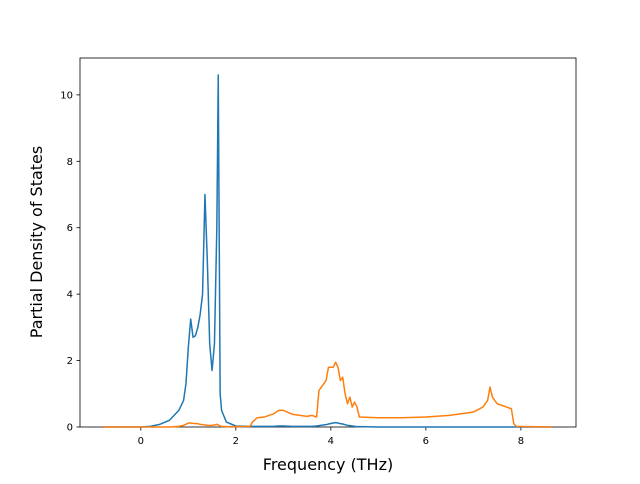 The height and width of the screenshot is (484, 640). Describe the element at coordinates (66, 95) in the screenshot. I see `y-tick-label: 10` at that location.